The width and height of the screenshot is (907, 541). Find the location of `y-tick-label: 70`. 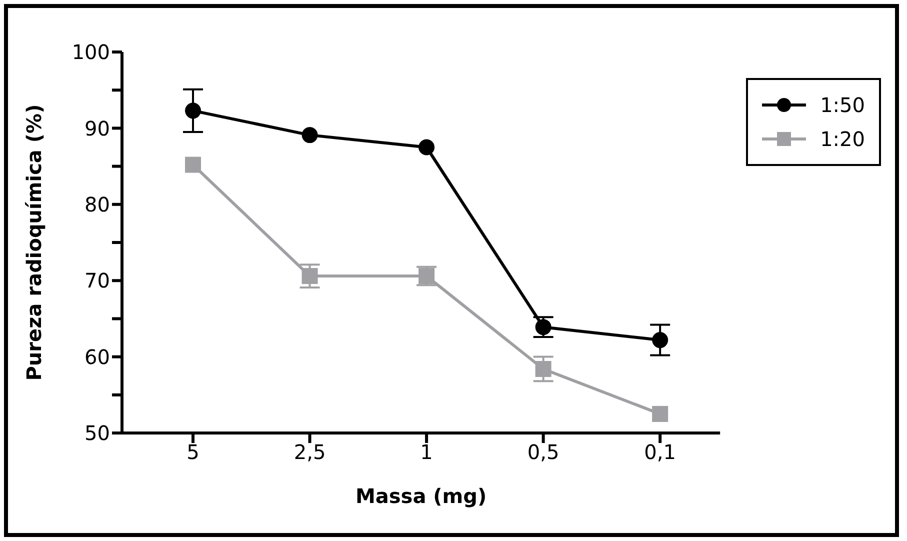

y-tick-label: 70 is located at coordinates (97, 280).